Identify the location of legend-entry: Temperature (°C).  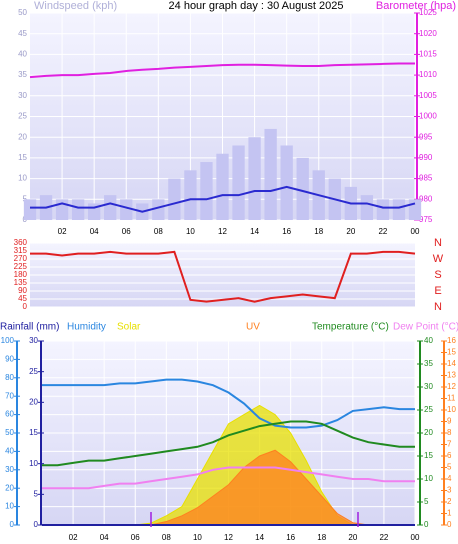
(350, 327).